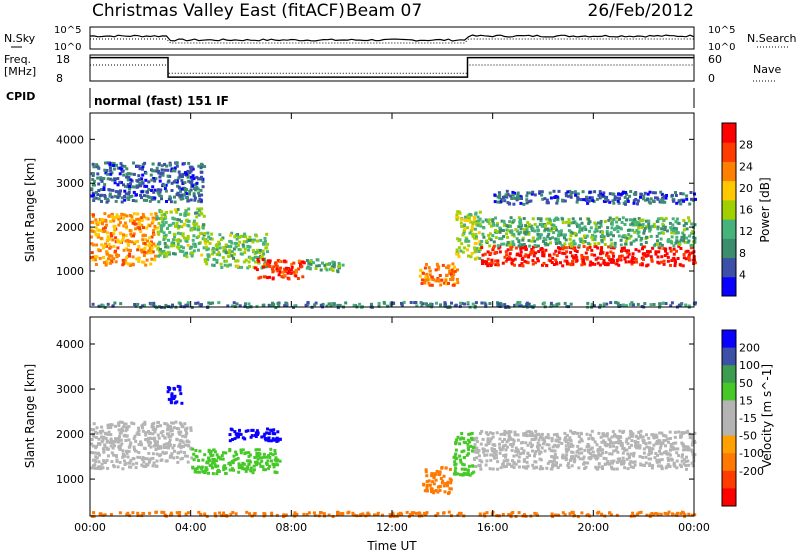 This screenshot has width=800, height=554. What do you see at coordinates (17, 59) in the screenshot?
I see `freq-ylabel-top: Freq.` at bounding box center [17, 59].